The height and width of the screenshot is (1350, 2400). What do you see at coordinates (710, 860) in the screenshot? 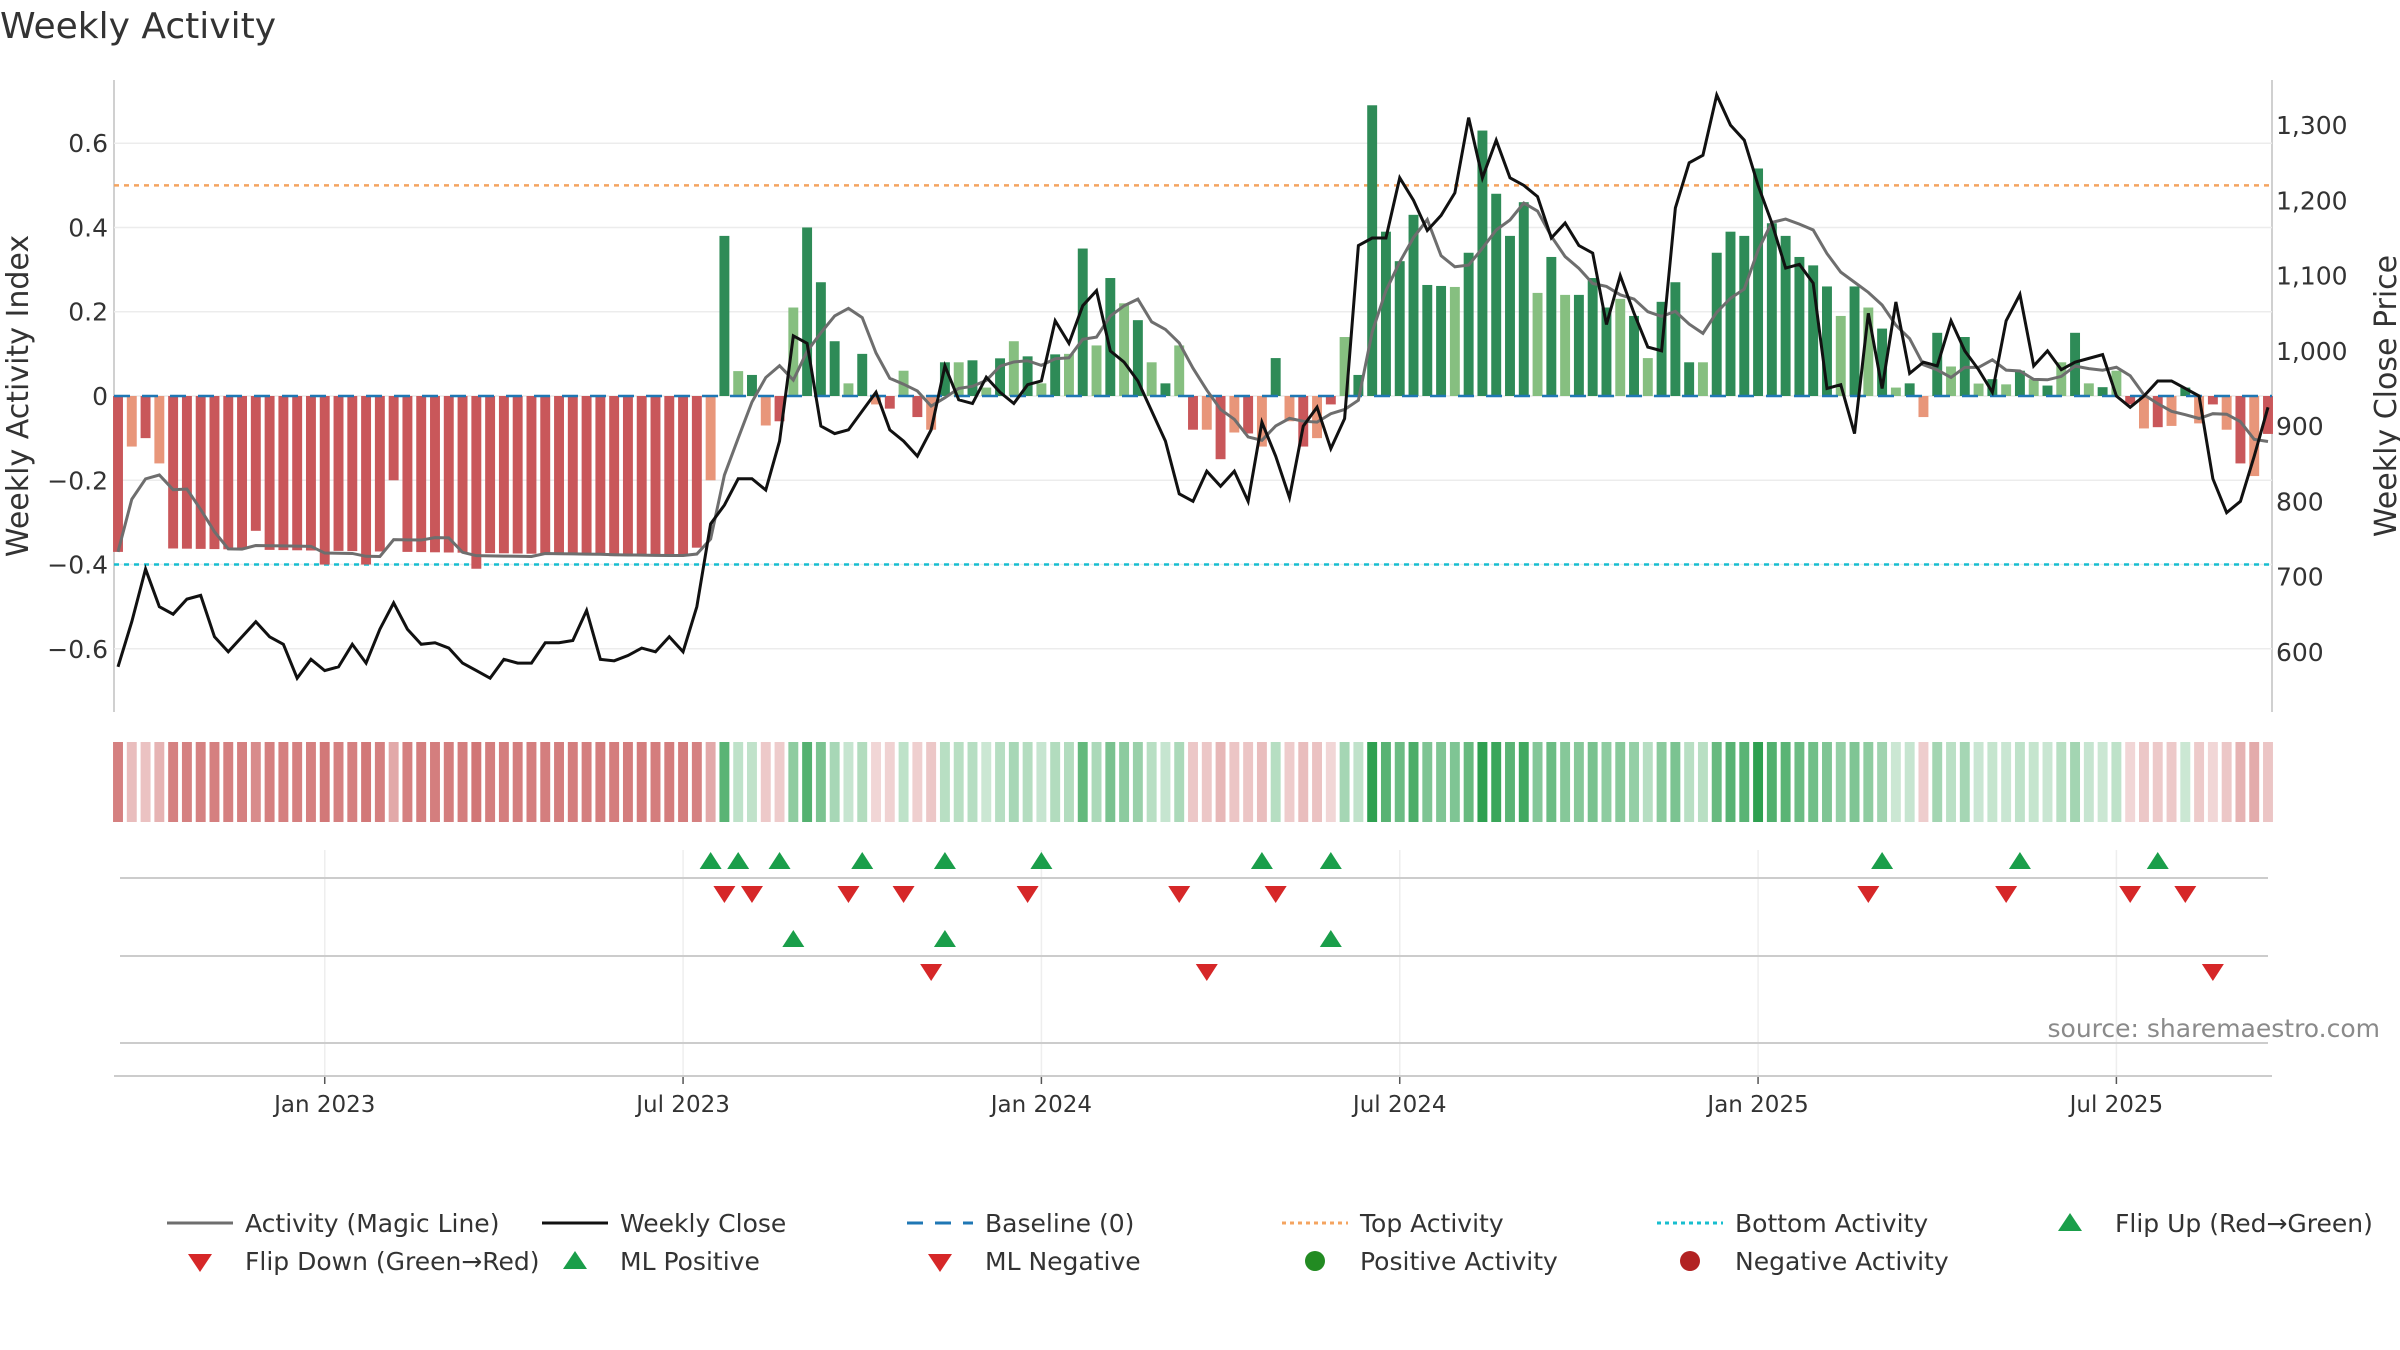
I see `flip-up-marker` at bounding box center [710, 860].